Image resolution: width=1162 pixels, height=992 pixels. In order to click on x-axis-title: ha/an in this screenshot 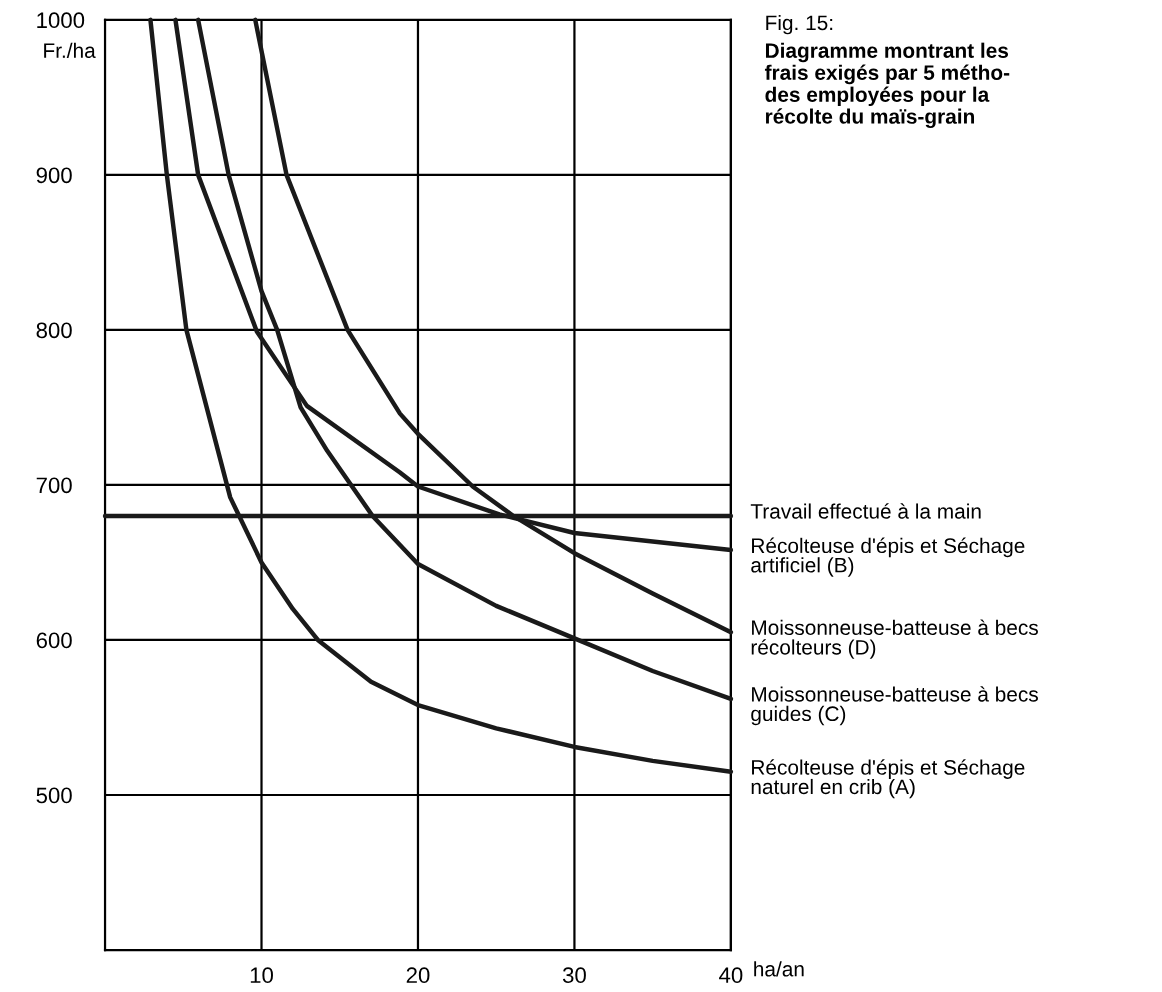, I will do `click(779, 969)`.